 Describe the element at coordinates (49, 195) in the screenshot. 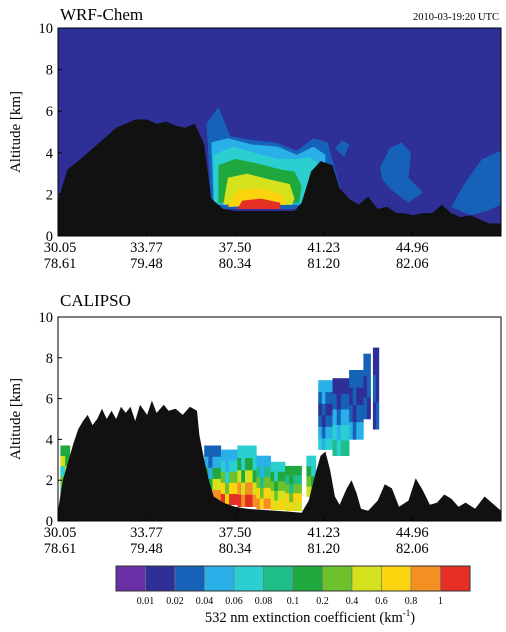

I see `y-tick-label: 2` at that location.